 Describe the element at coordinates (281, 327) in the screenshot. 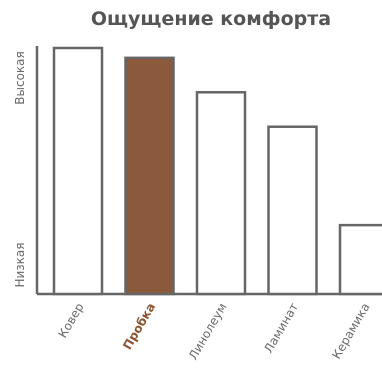

I see `x-tick-label-4: Ламинат` at that location.